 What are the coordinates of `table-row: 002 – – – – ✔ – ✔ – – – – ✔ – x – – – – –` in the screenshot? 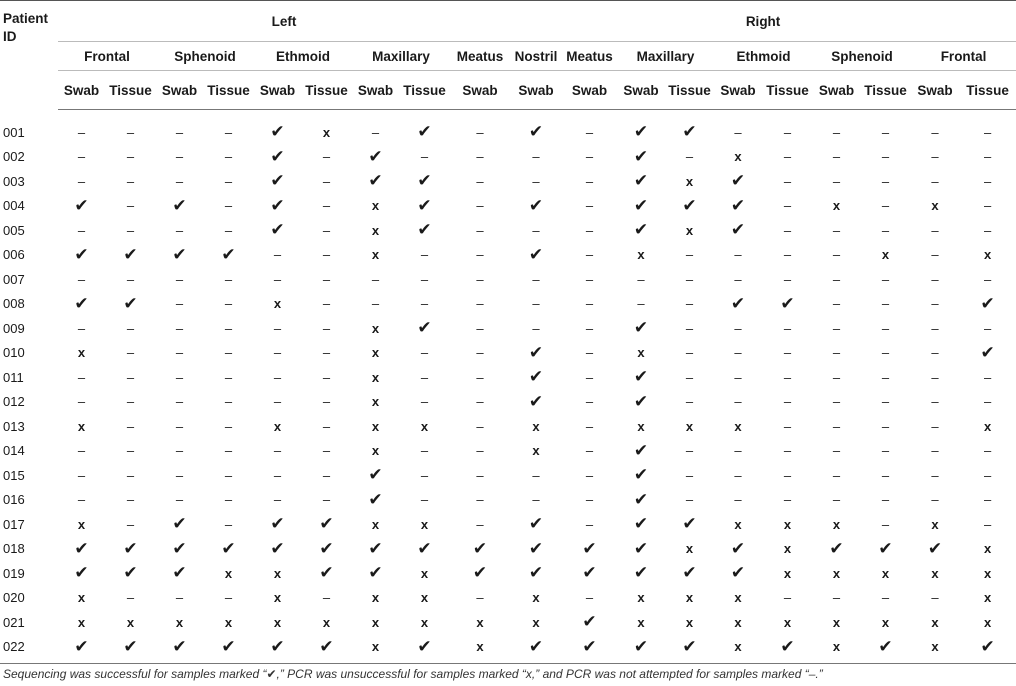 It's located at (508, 157).